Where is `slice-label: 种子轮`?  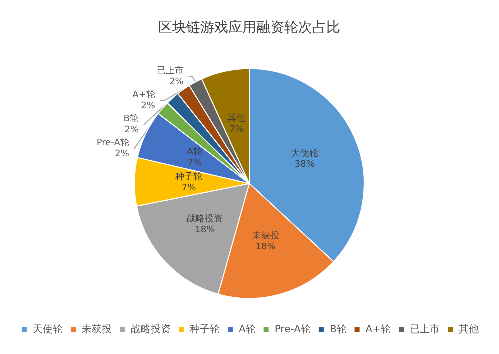
slice-label: 种子轮 is located at coordinates (189, 176).